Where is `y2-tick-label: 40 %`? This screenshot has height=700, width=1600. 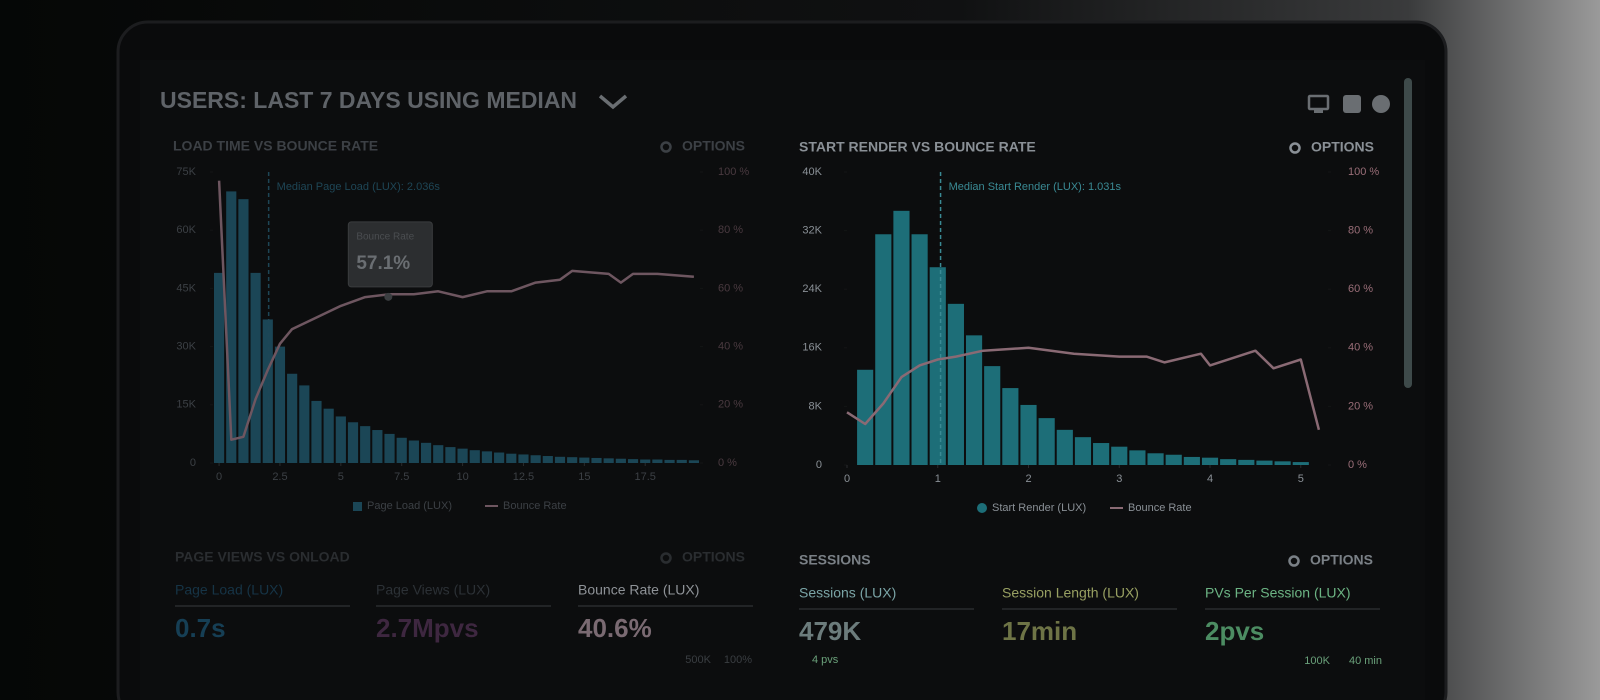 y2-tick-label: 40 % is located at coordinates (1360, 348).